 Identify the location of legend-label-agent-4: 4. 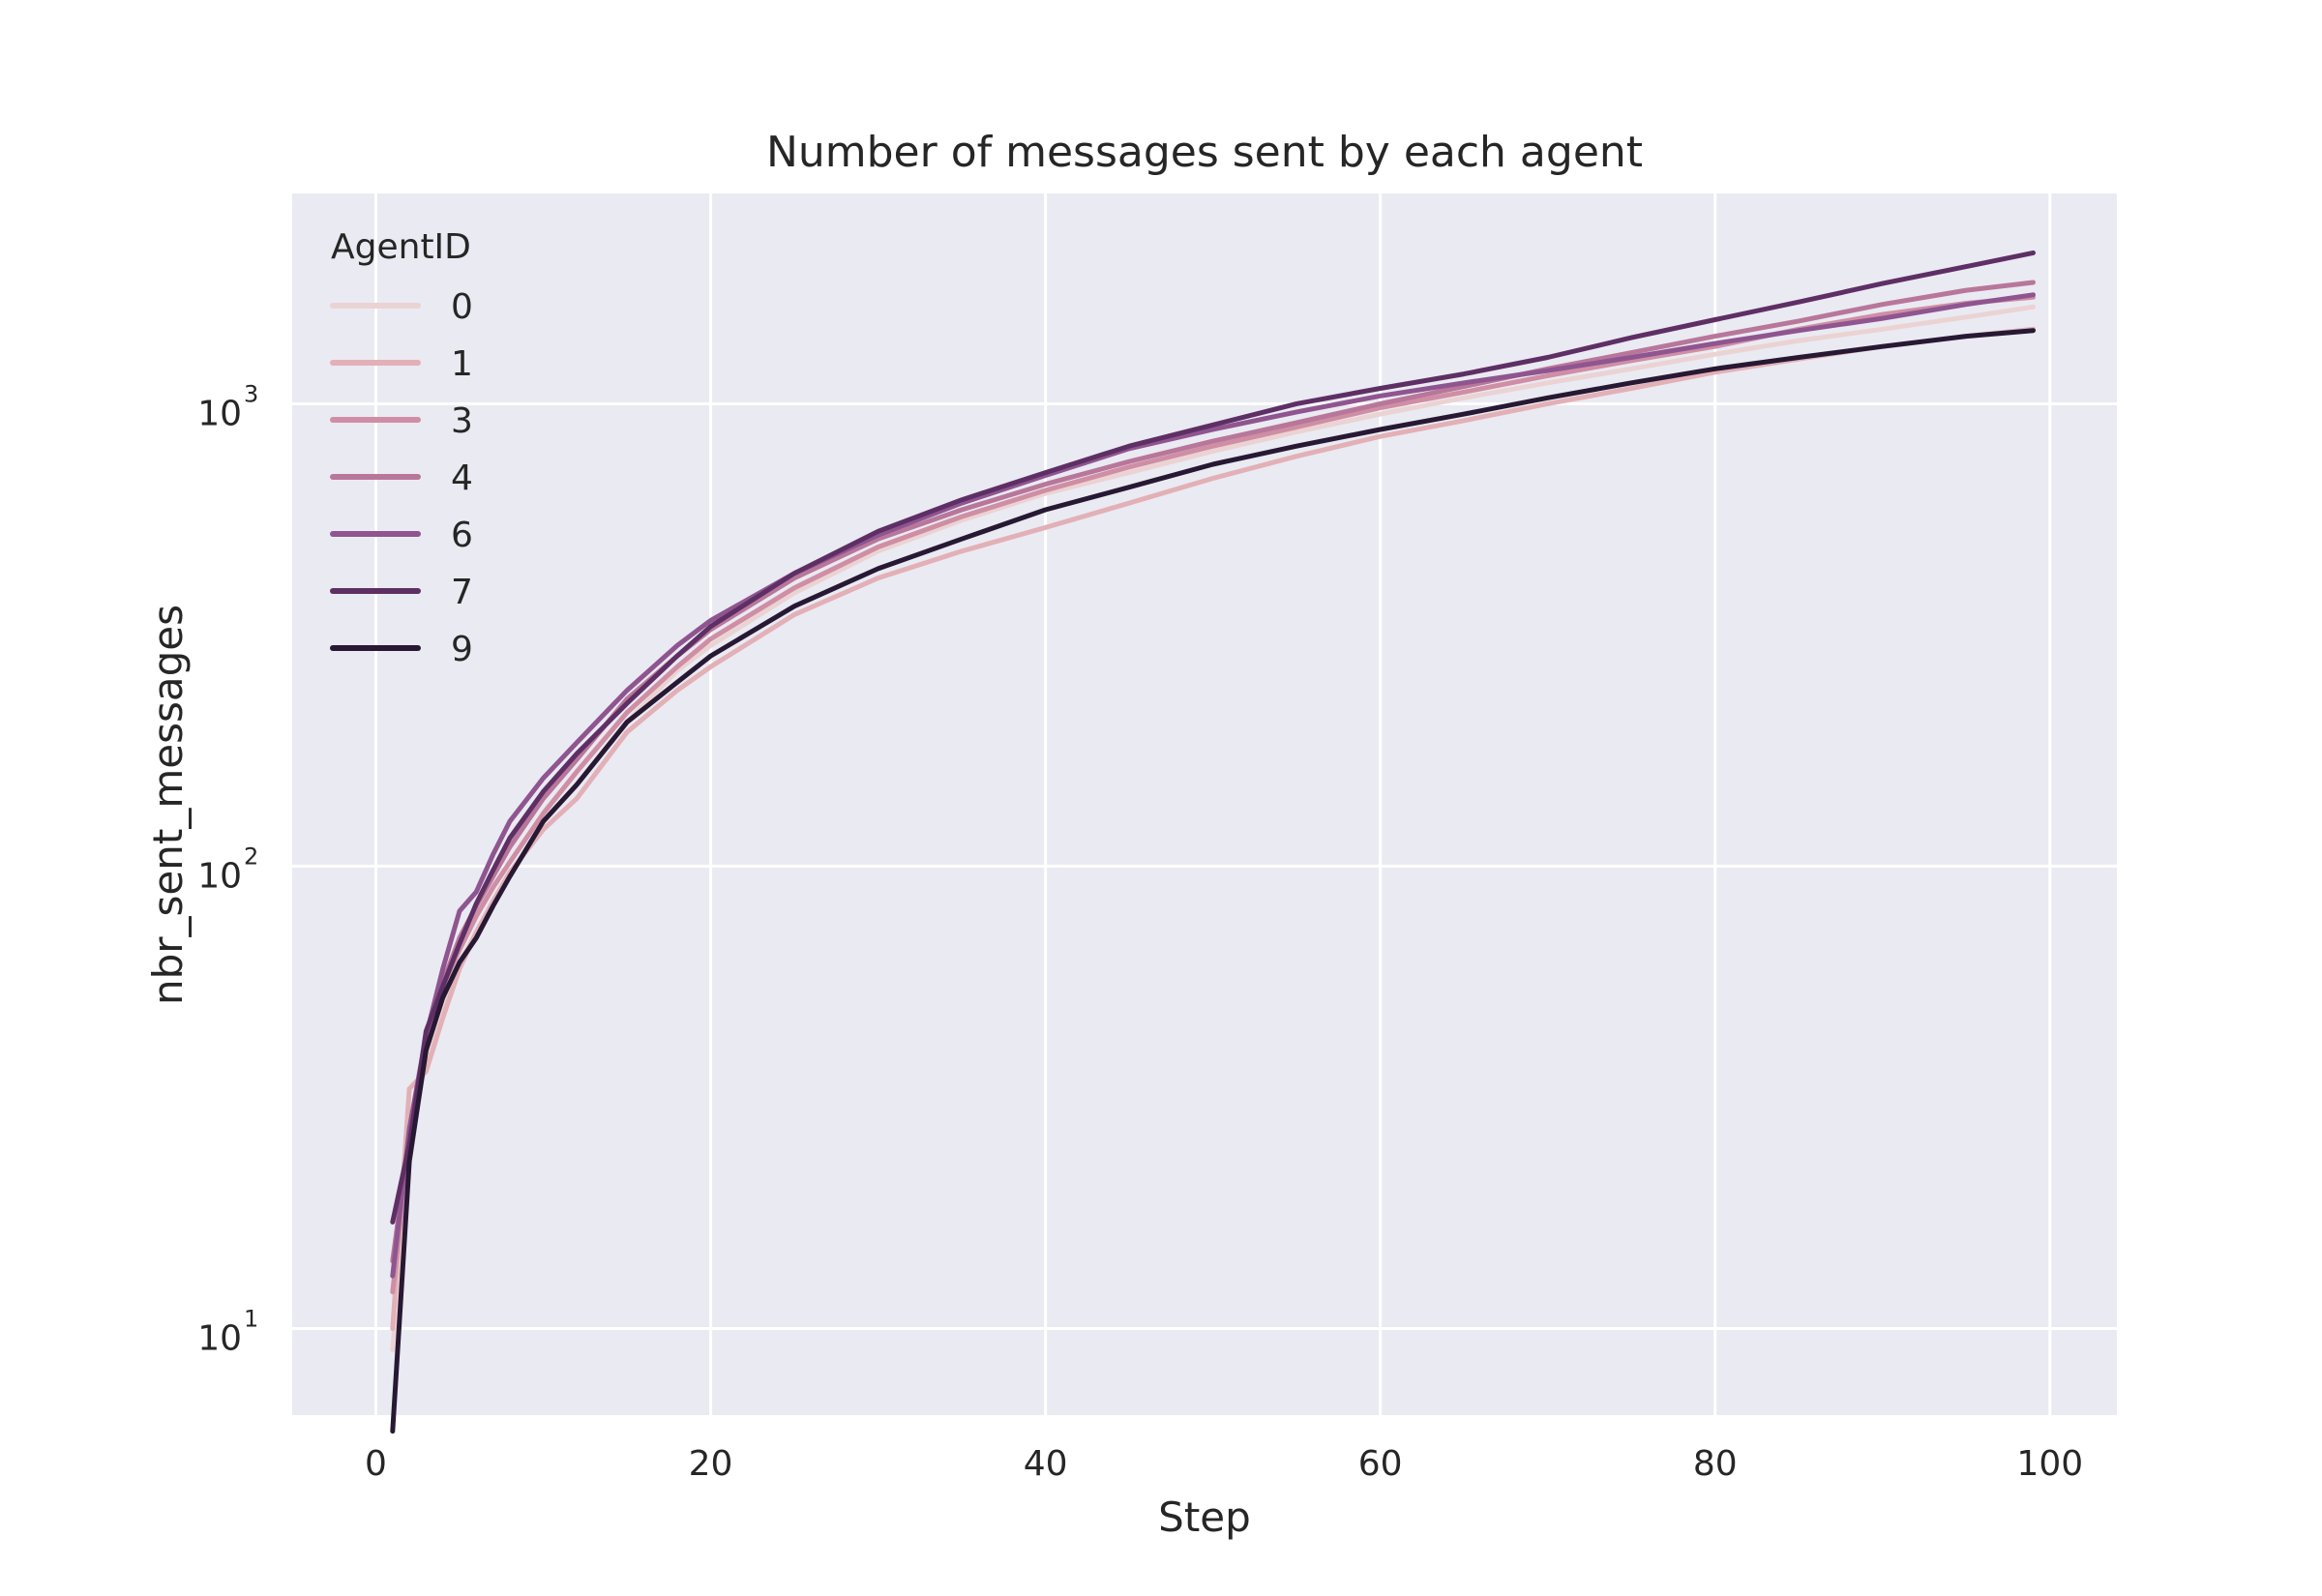
(462, 478).